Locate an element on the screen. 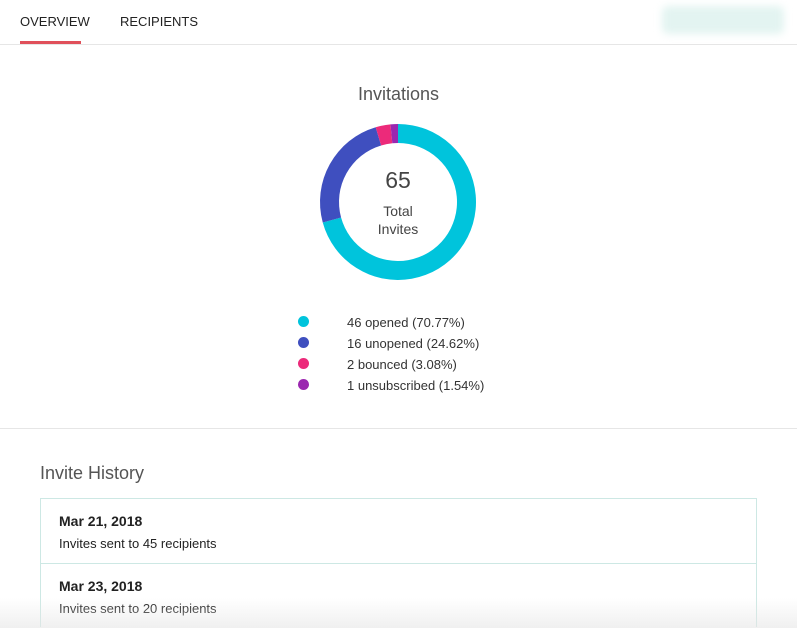 This screenshot has height=628, width=797. chart-title: Invitations is located at coordinates (398, 94).